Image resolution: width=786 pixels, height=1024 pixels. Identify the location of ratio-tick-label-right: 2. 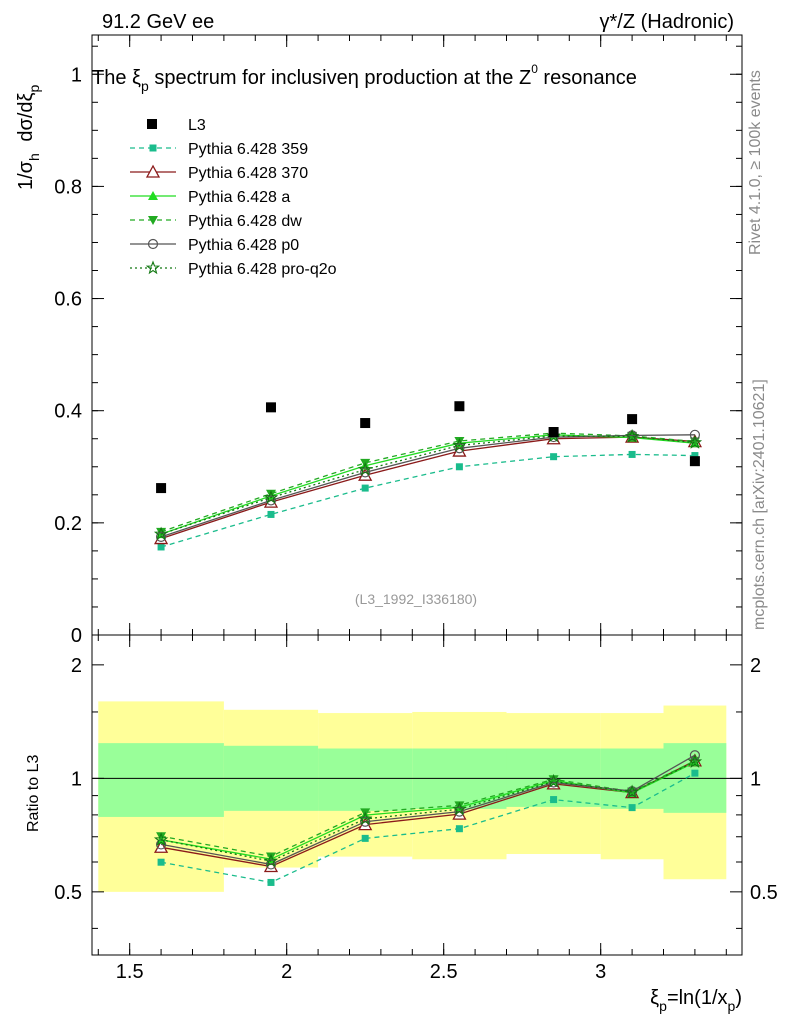
(755, 666).